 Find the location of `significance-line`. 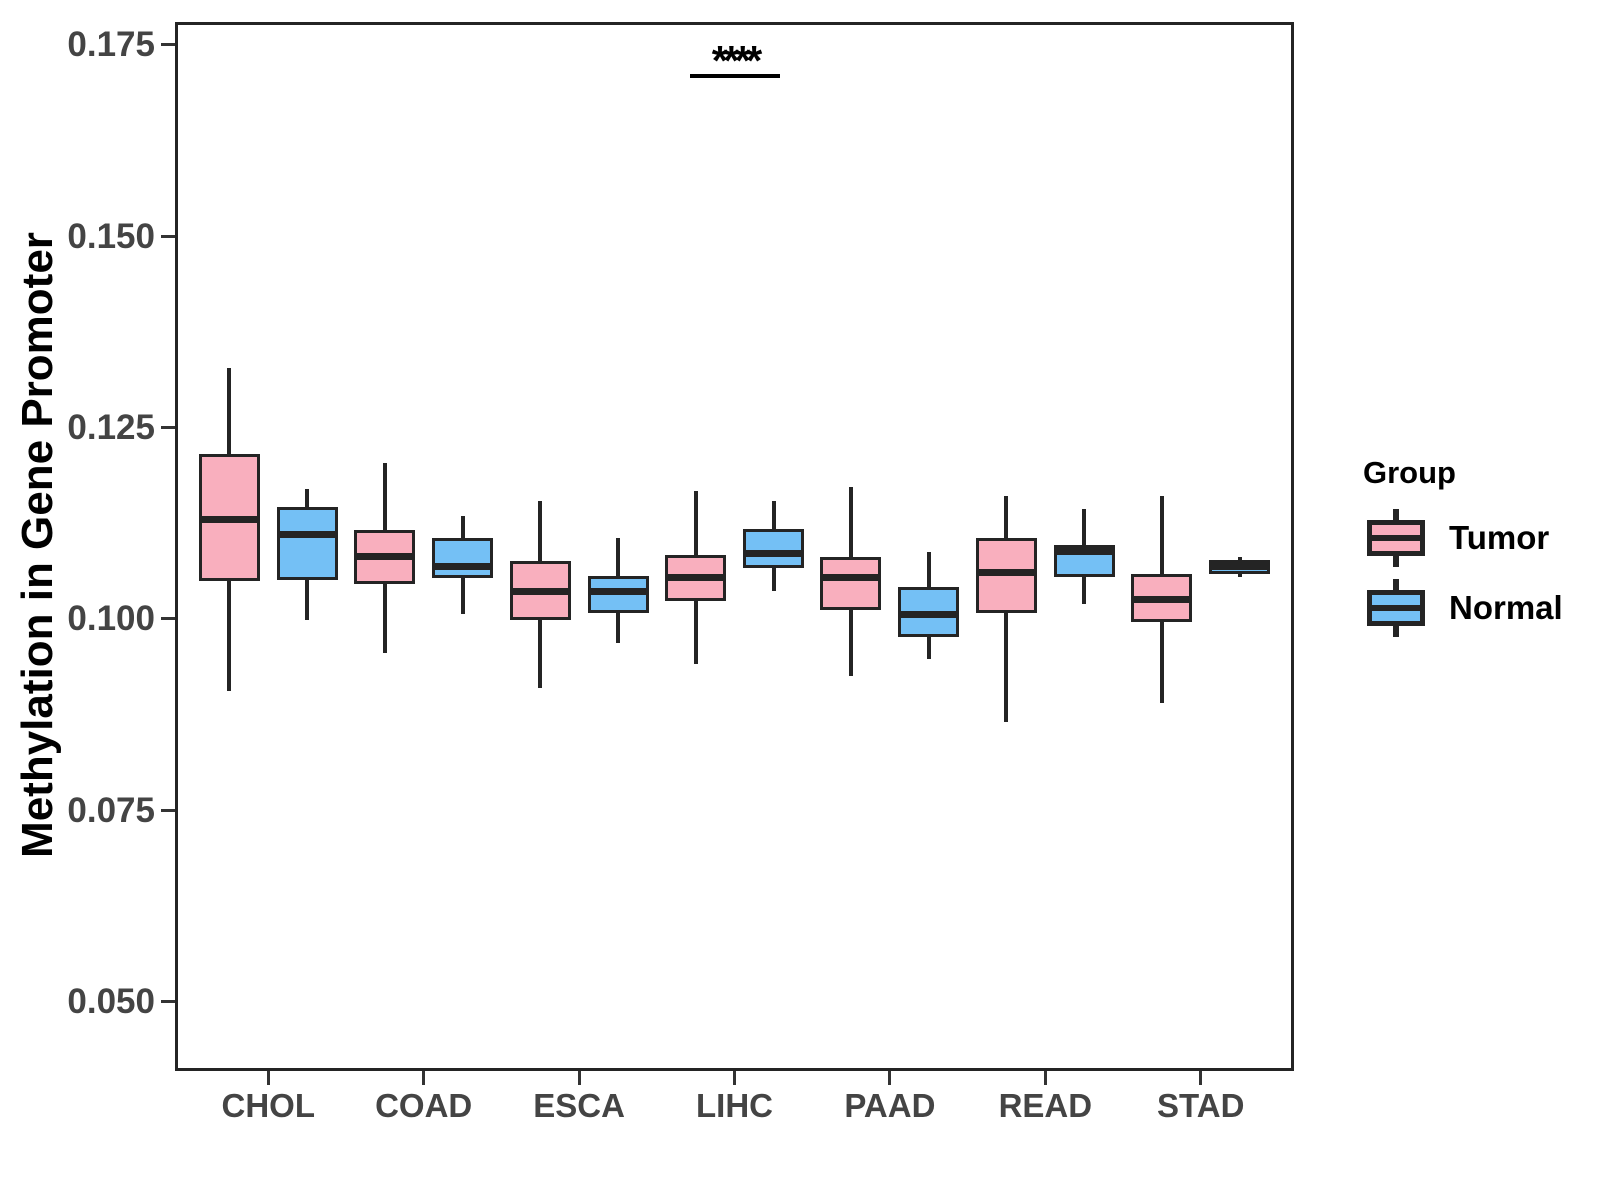

significance-line is located at coordinates (734, 76).